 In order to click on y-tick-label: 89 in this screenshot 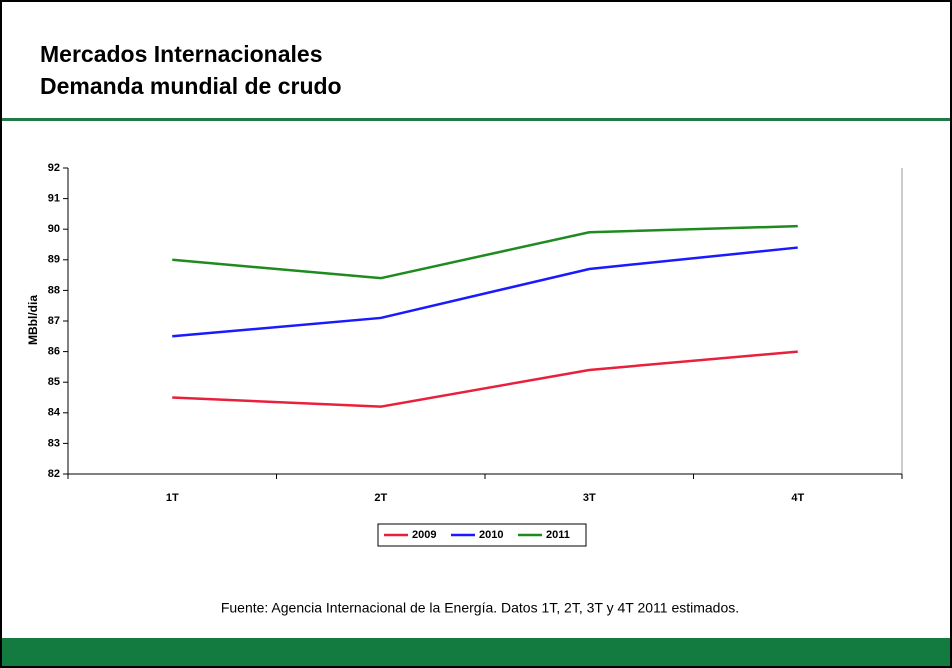, I will do `click(54, 260)`.